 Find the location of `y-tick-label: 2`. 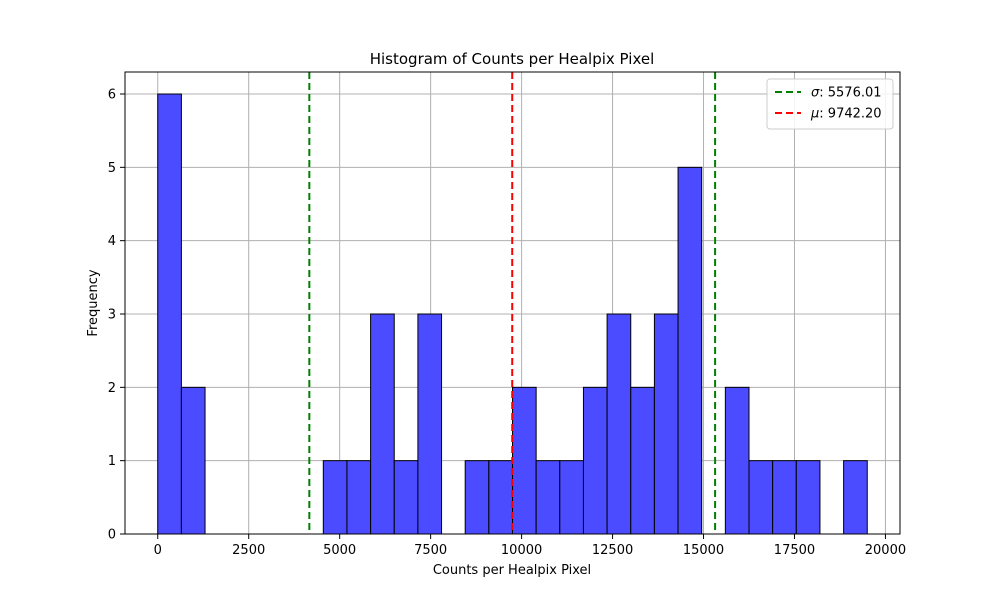

y-tick-label: 2 is located at coordinates (112, 388).